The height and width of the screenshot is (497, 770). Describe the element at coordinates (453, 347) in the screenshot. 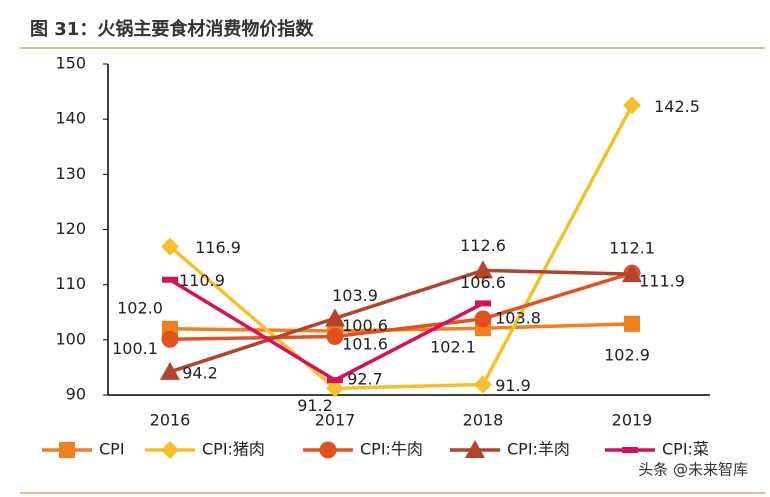

I see `data-label: 102.1` at that location.